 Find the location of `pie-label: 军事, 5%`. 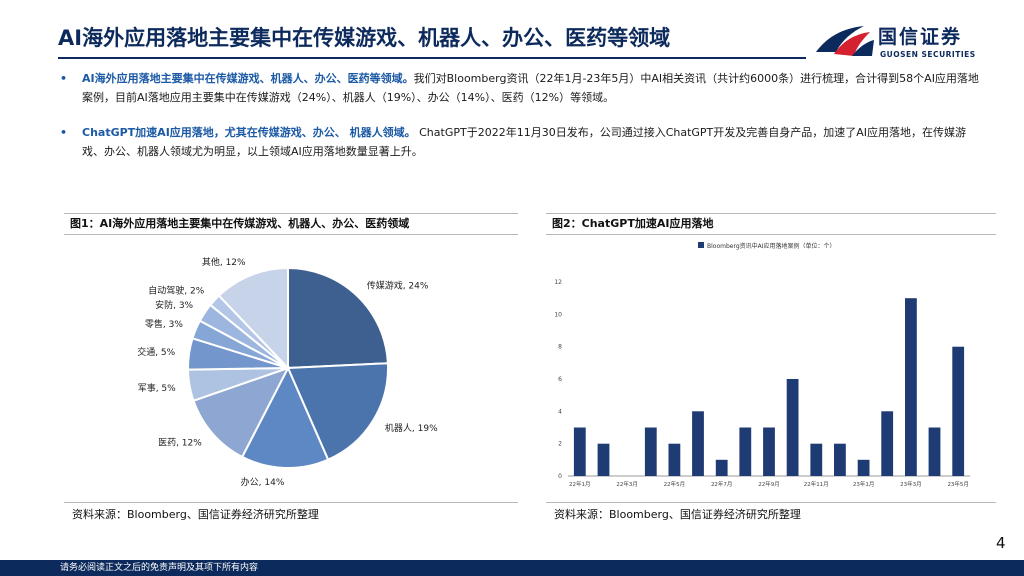

pie-label: 军事, 5% is located at coordinates (157, 388).